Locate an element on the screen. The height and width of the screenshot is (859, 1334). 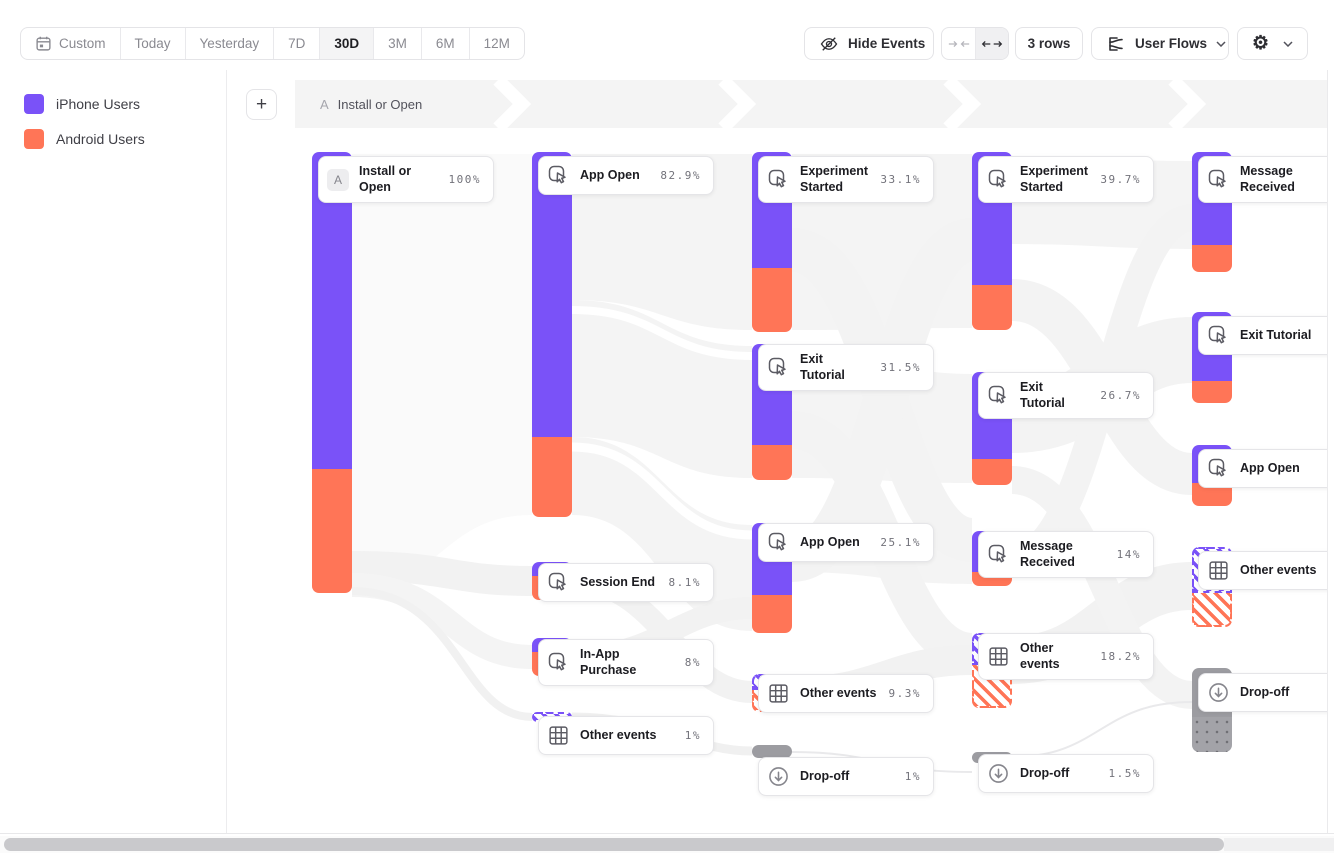
flow-bar-drop-off is located at coordinates (772, 751).